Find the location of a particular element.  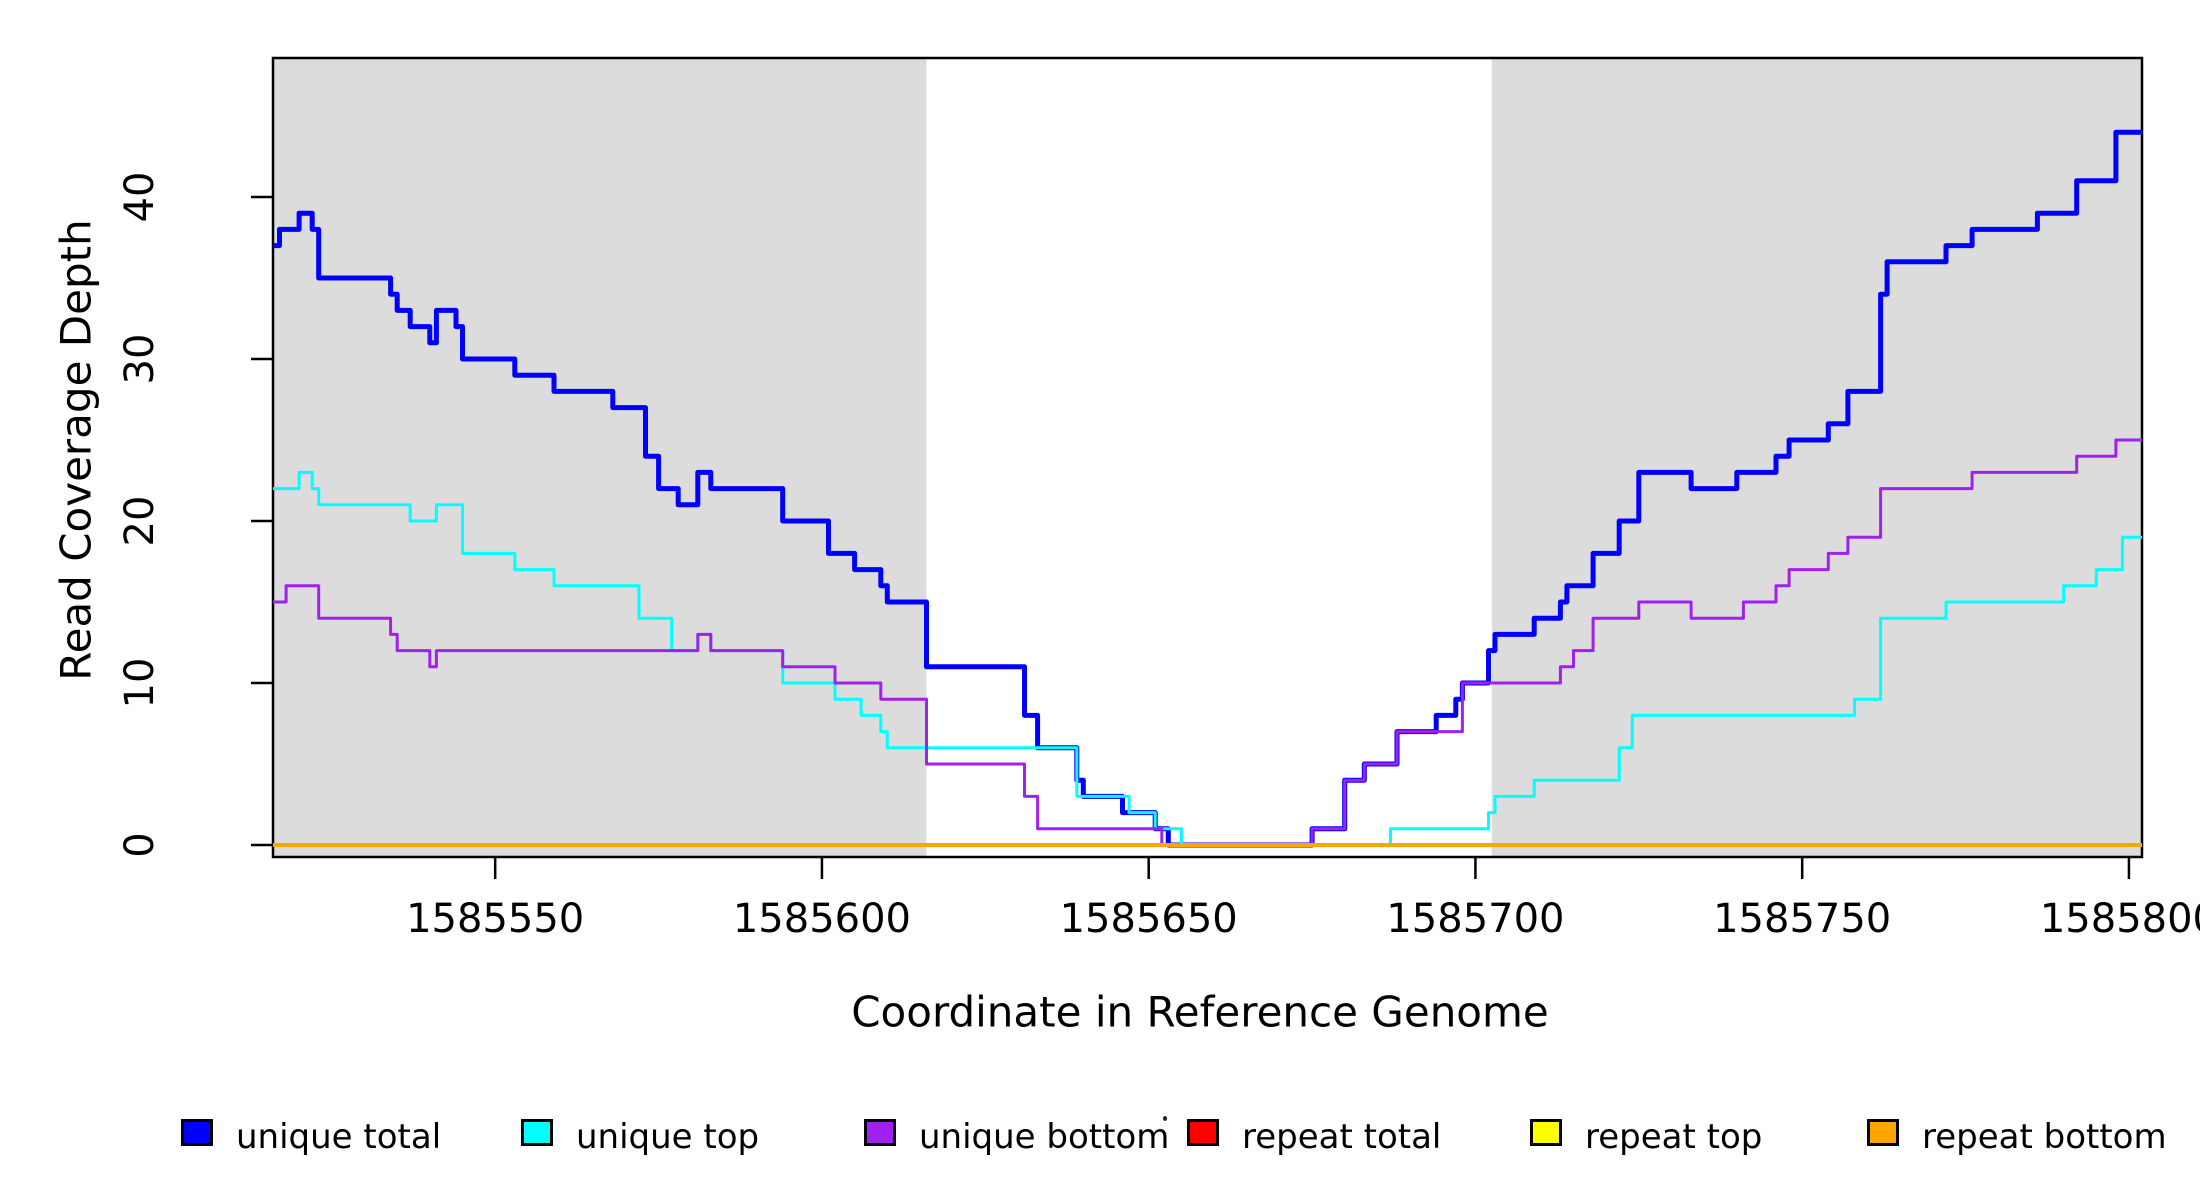

legend-label: unique bottom is located at coordinates (1044, 1137).